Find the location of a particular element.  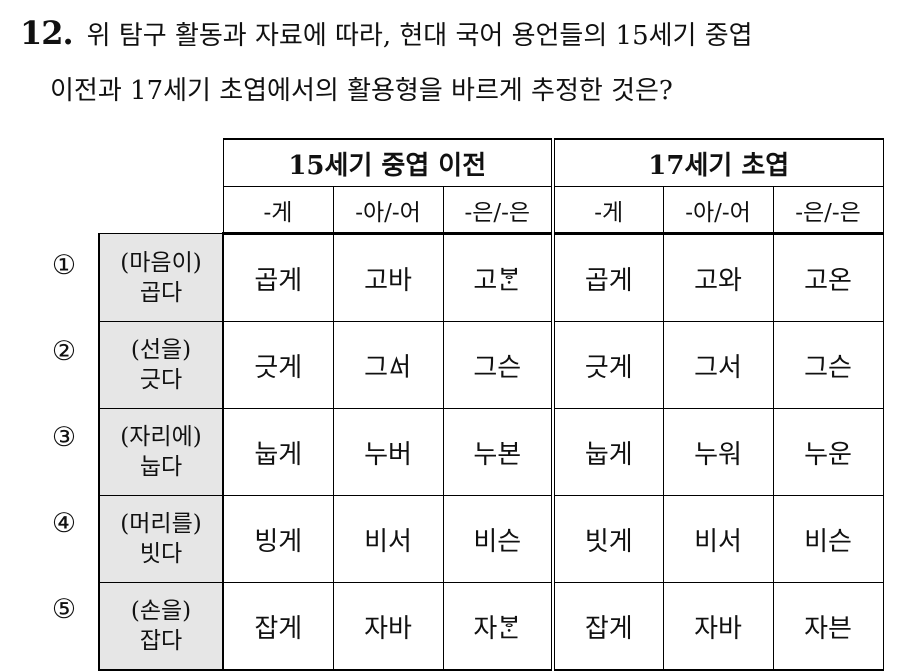

table-row: (마음이) 곱다 곱게 고바 고ᄫᆞᆫ 곱게 고와 고온 is located at coordinates (491, 277).